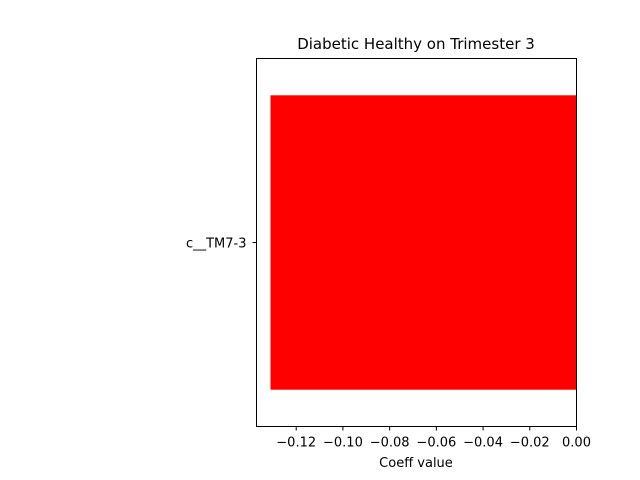 Image resolution: width=640 pixels, height=480 pixels. Describe the element at coordinates (390, 443) in the screenshot. I see `x-tick-label: −0.08` at that location.